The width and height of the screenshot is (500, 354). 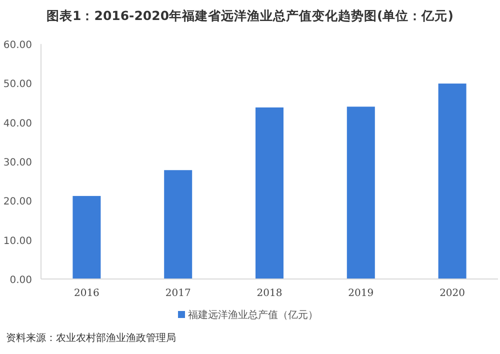 I want to click on y-tick-label: 60.00, so click(x=17, y=45).